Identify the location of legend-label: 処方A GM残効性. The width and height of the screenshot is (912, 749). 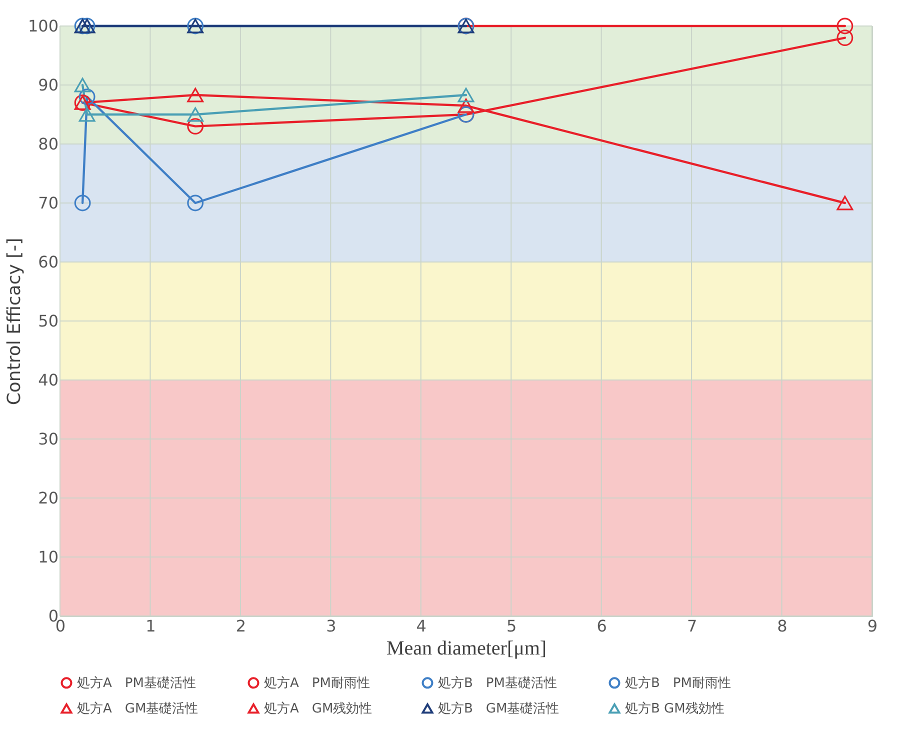
(318, 708).